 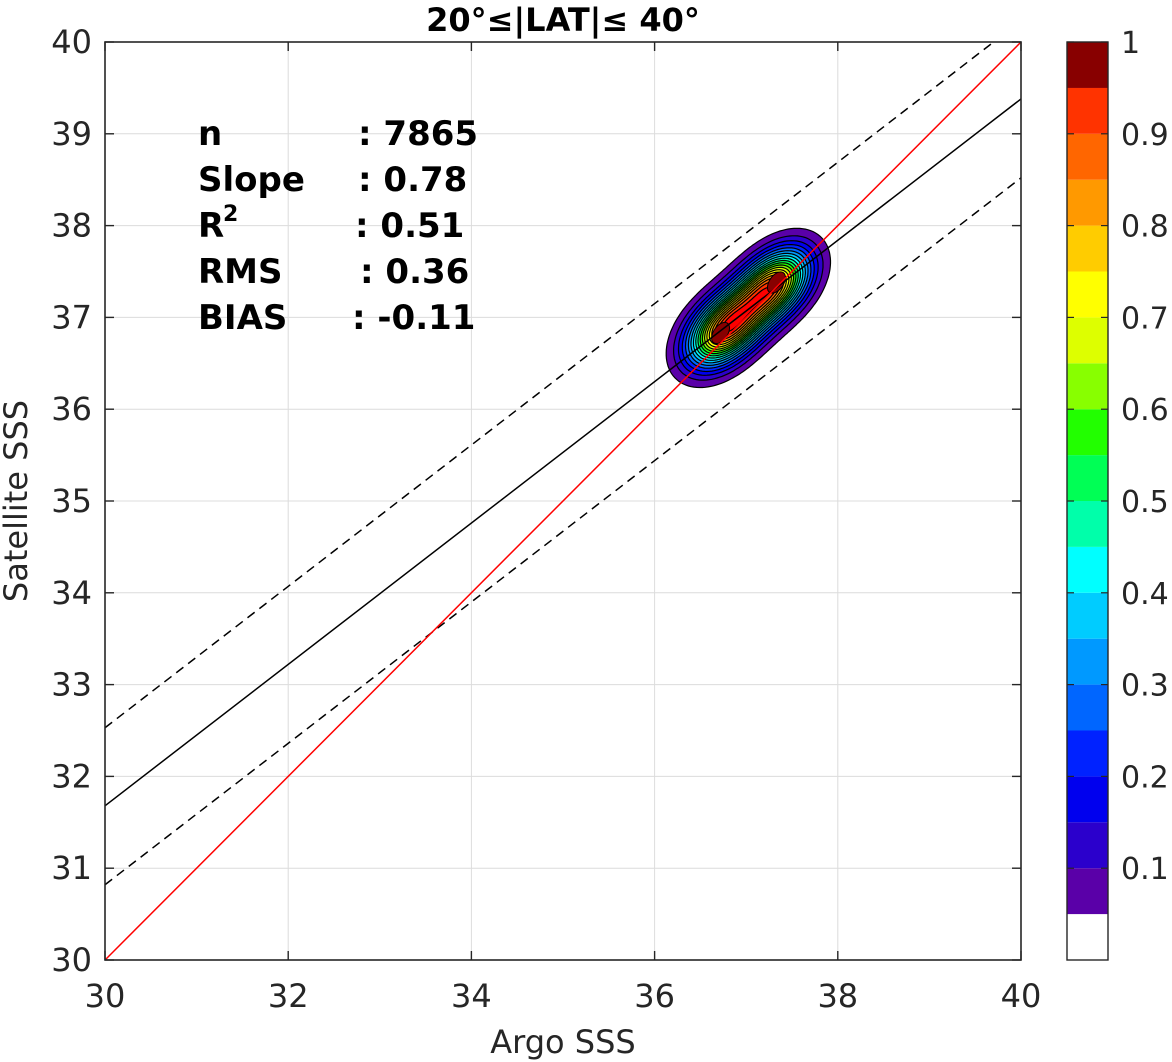 I want to click on colorbar-tick-label: 0.2, so click(x=1145, y=777).